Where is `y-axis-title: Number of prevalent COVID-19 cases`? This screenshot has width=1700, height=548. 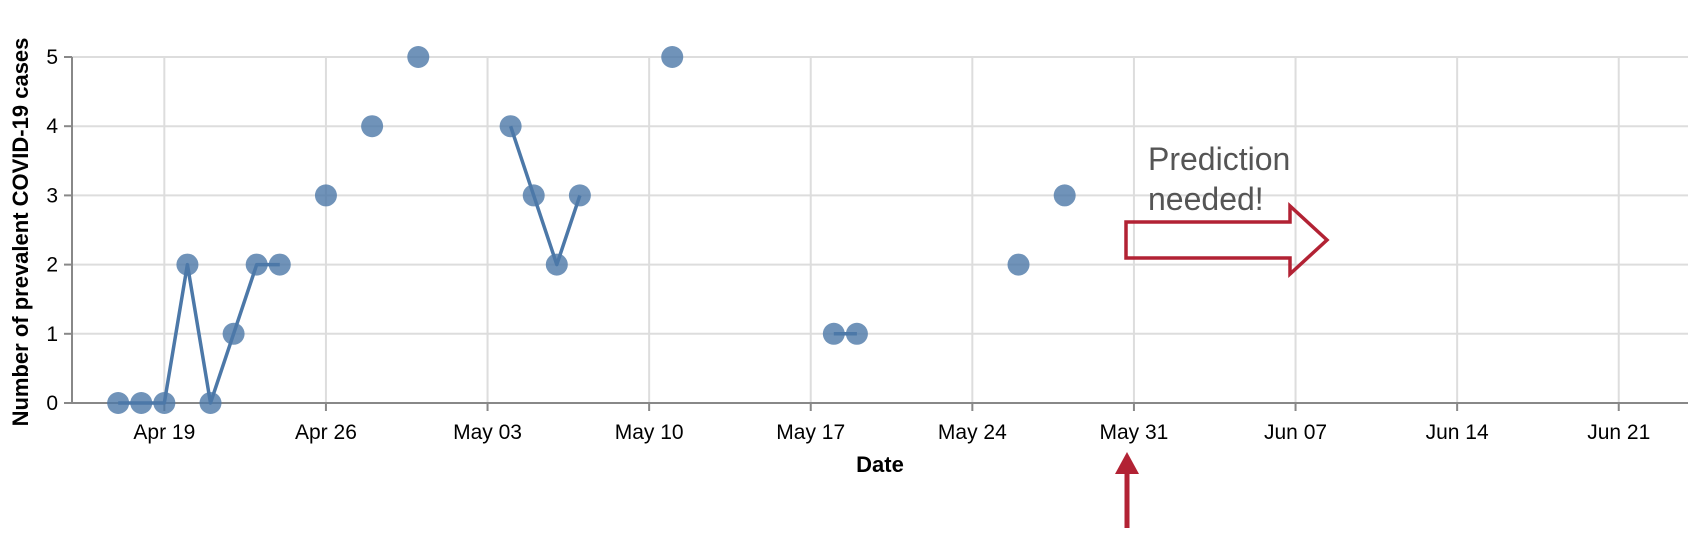 y-axis-title: Number of prevalent COVID-19 cases is located at coordinates (20, 232).